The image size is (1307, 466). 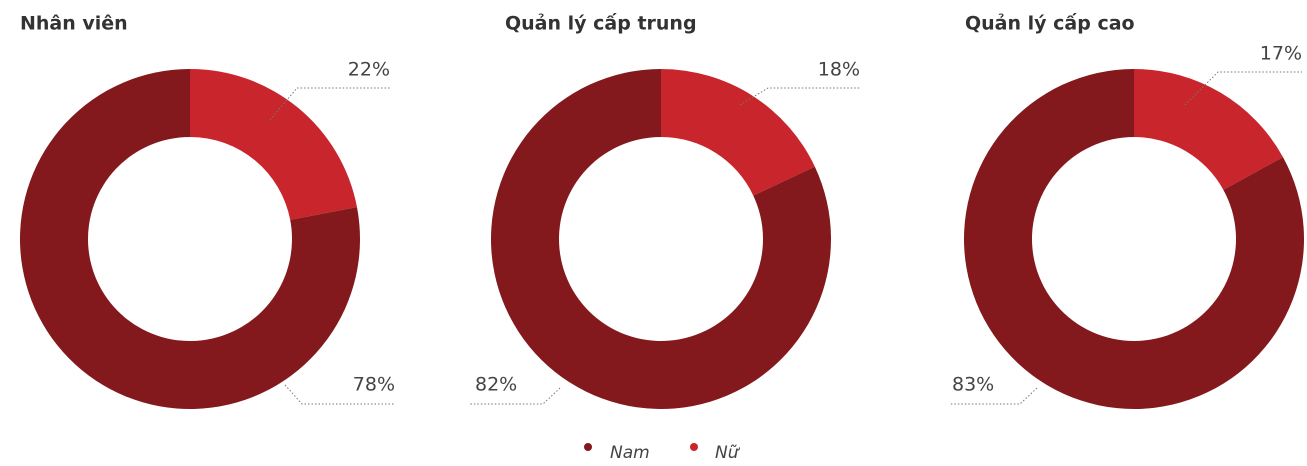 What do you see at coordinates (374, 385) in the screenshot?
I see `data-label: 78%` at bounding box center [374, 385].